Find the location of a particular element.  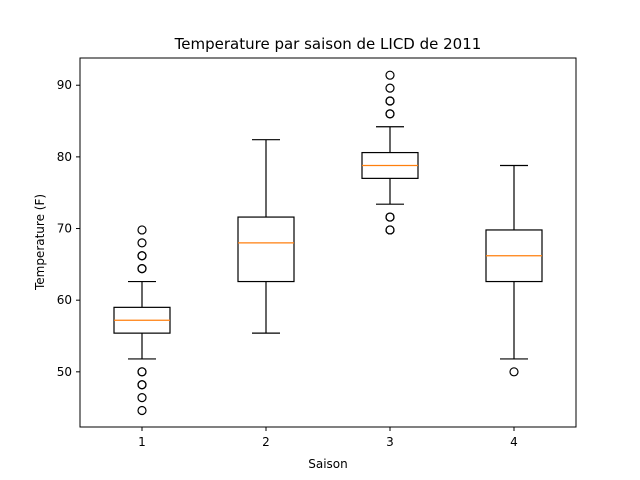

x-tick-label: 4 is located at coordinates (514, 442).